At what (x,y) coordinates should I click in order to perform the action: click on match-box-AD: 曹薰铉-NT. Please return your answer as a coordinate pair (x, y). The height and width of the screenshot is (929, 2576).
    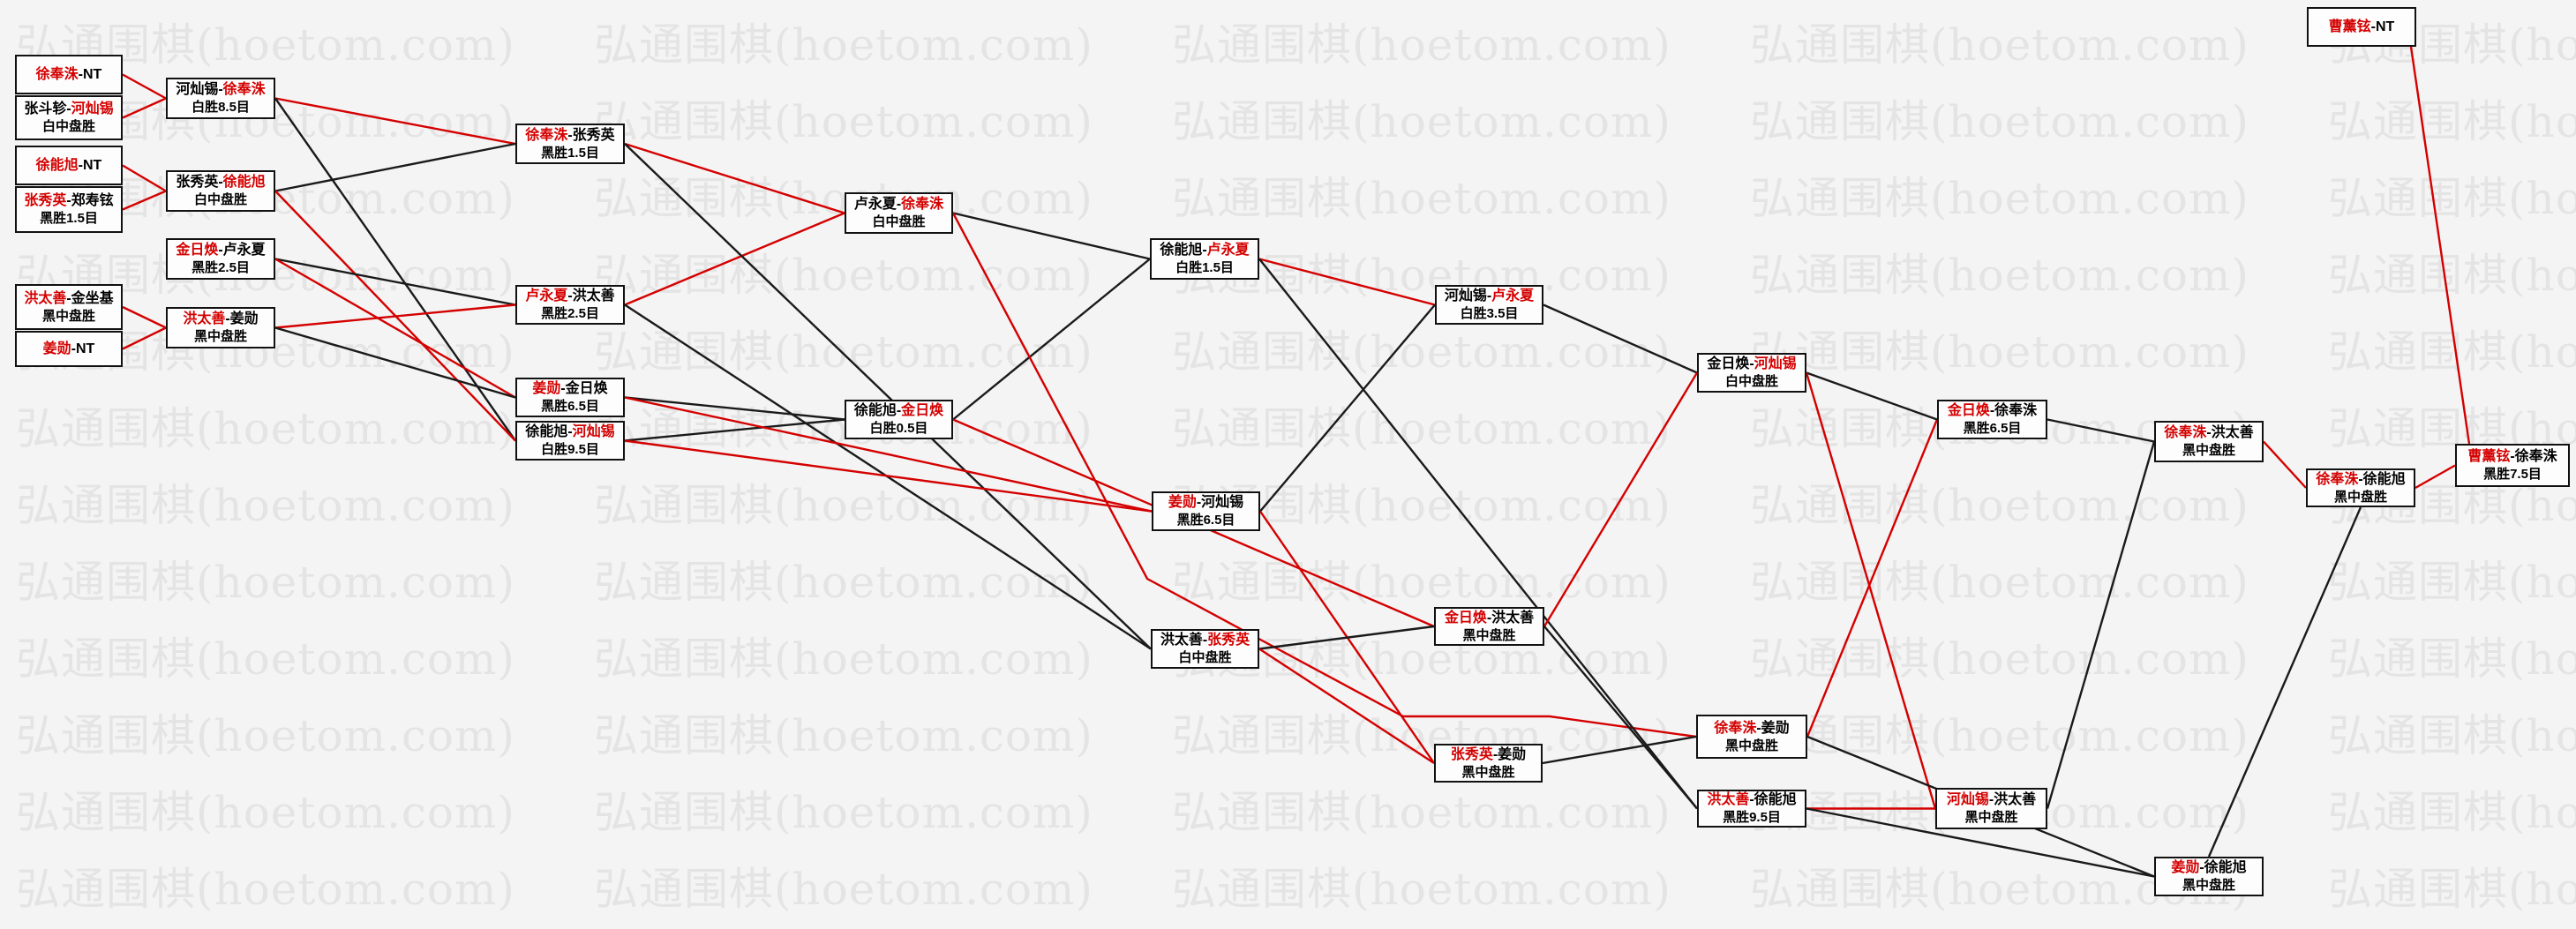
    Looking at the image, I should click on (2361, 27).